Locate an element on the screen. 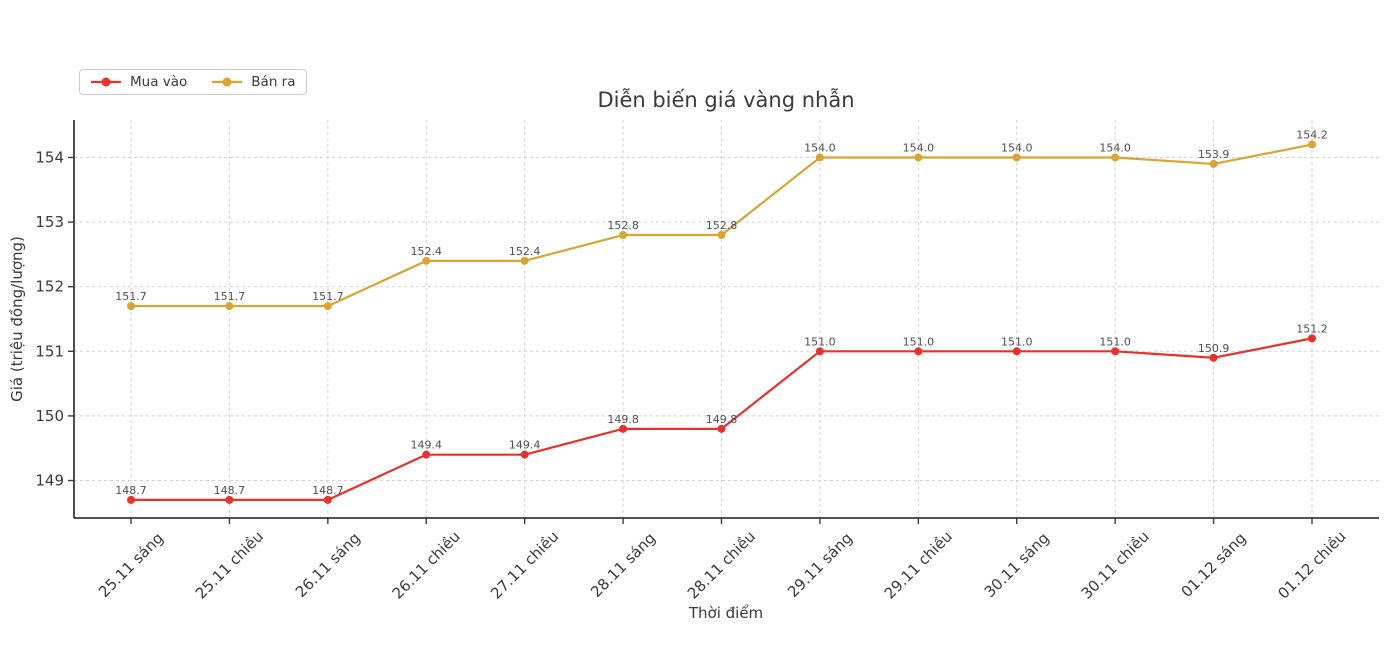 The image size is (1386, 668). legend-label-mua-vao: Mua vào is located at coordinates (159, 82).